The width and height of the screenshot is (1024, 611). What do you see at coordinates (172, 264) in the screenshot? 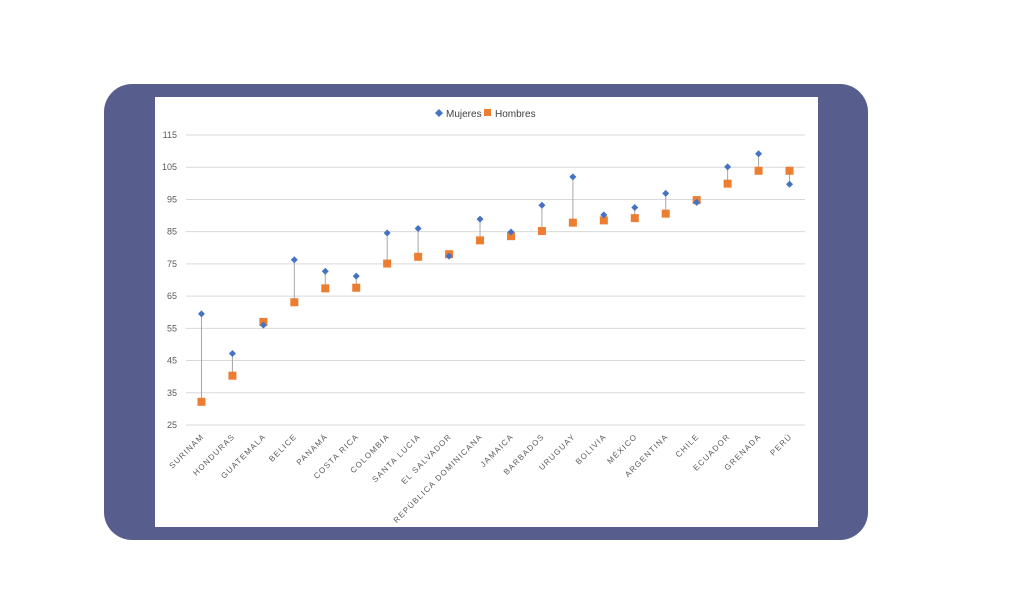
I see `y-tick-label: 75` at bounding box center [172, 264].